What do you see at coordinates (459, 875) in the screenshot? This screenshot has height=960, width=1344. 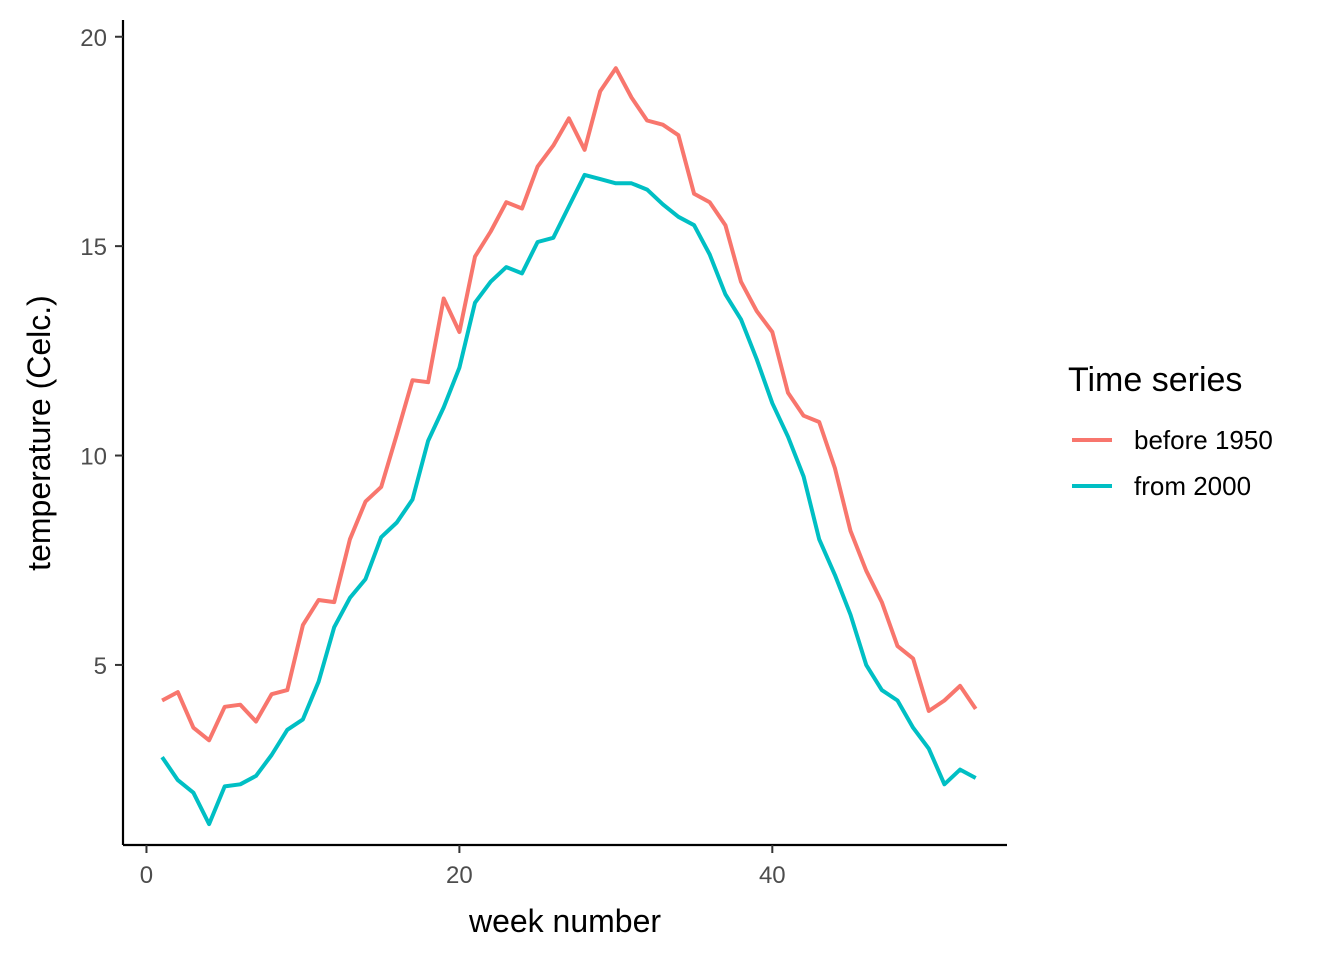 I see `x-tick-label: 20` at bounding box center [459, 875].